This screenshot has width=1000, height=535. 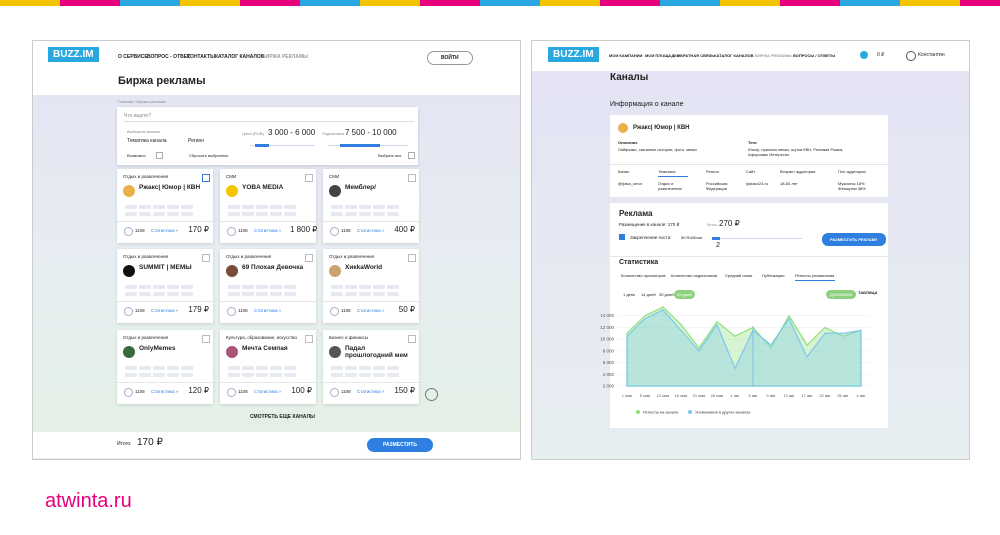 I want to click on nav-link: ВОПРОС - ОТВЕТ, so click(x=169, y=57).